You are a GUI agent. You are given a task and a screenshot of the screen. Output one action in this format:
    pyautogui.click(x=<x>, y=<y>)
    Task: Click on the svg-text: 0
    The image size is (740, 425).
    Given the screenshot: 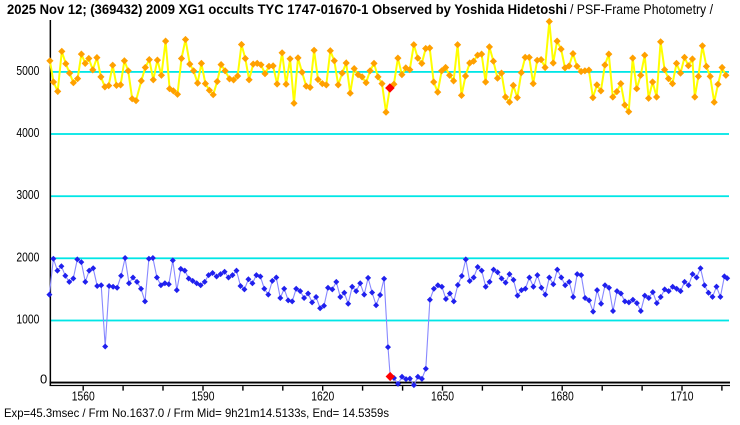 What is the action you would take?
    pyautogui.click(x=43, y=379)
    